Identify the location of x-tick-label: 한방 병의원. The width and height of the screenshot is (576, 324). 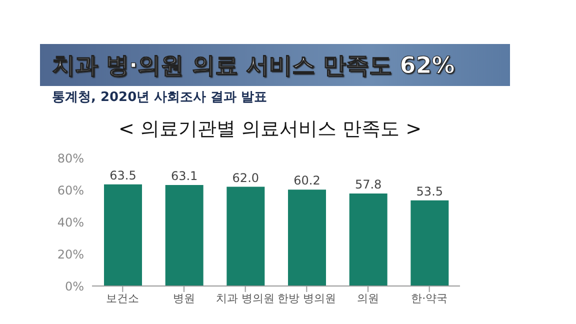
(306, 298).